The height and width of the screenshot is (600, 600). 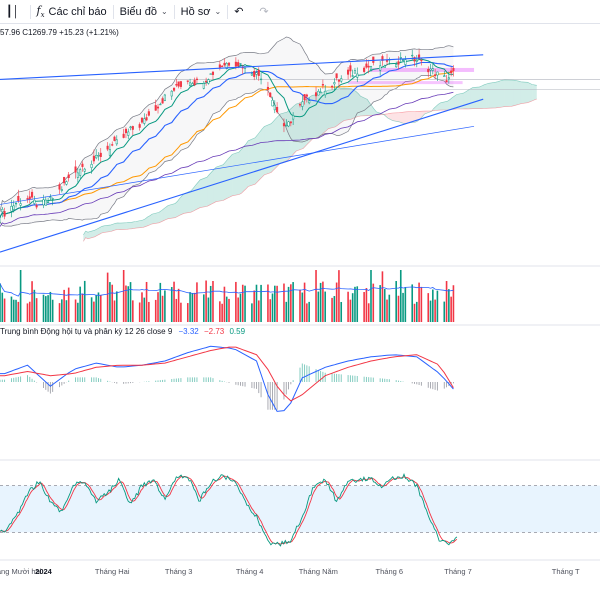 What do you see at coordinates (300, 12) in the screenshot?
I see `top-toolbar: ┃│ fx Các chỉ báo Biểu đồ ⌄ Hồ sơ ⌄ ↶ ↷` at bounding box center [300, 12].